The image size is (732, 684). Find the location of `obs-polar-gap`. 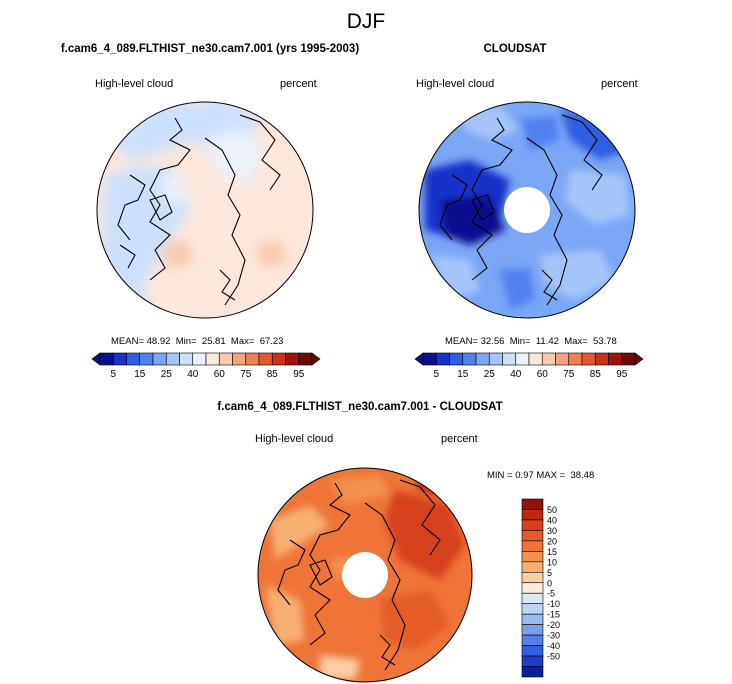

obs-polar-gap is located at coordinates (527, 210).